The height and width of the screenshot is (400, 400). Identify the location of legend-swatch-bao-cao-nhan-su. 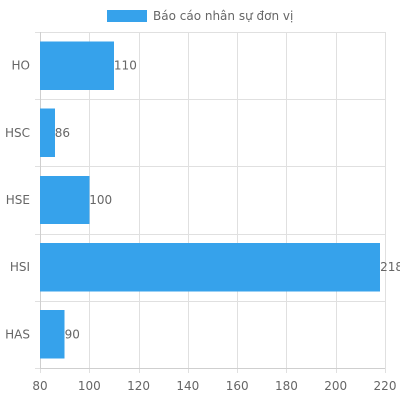
(127, 16).